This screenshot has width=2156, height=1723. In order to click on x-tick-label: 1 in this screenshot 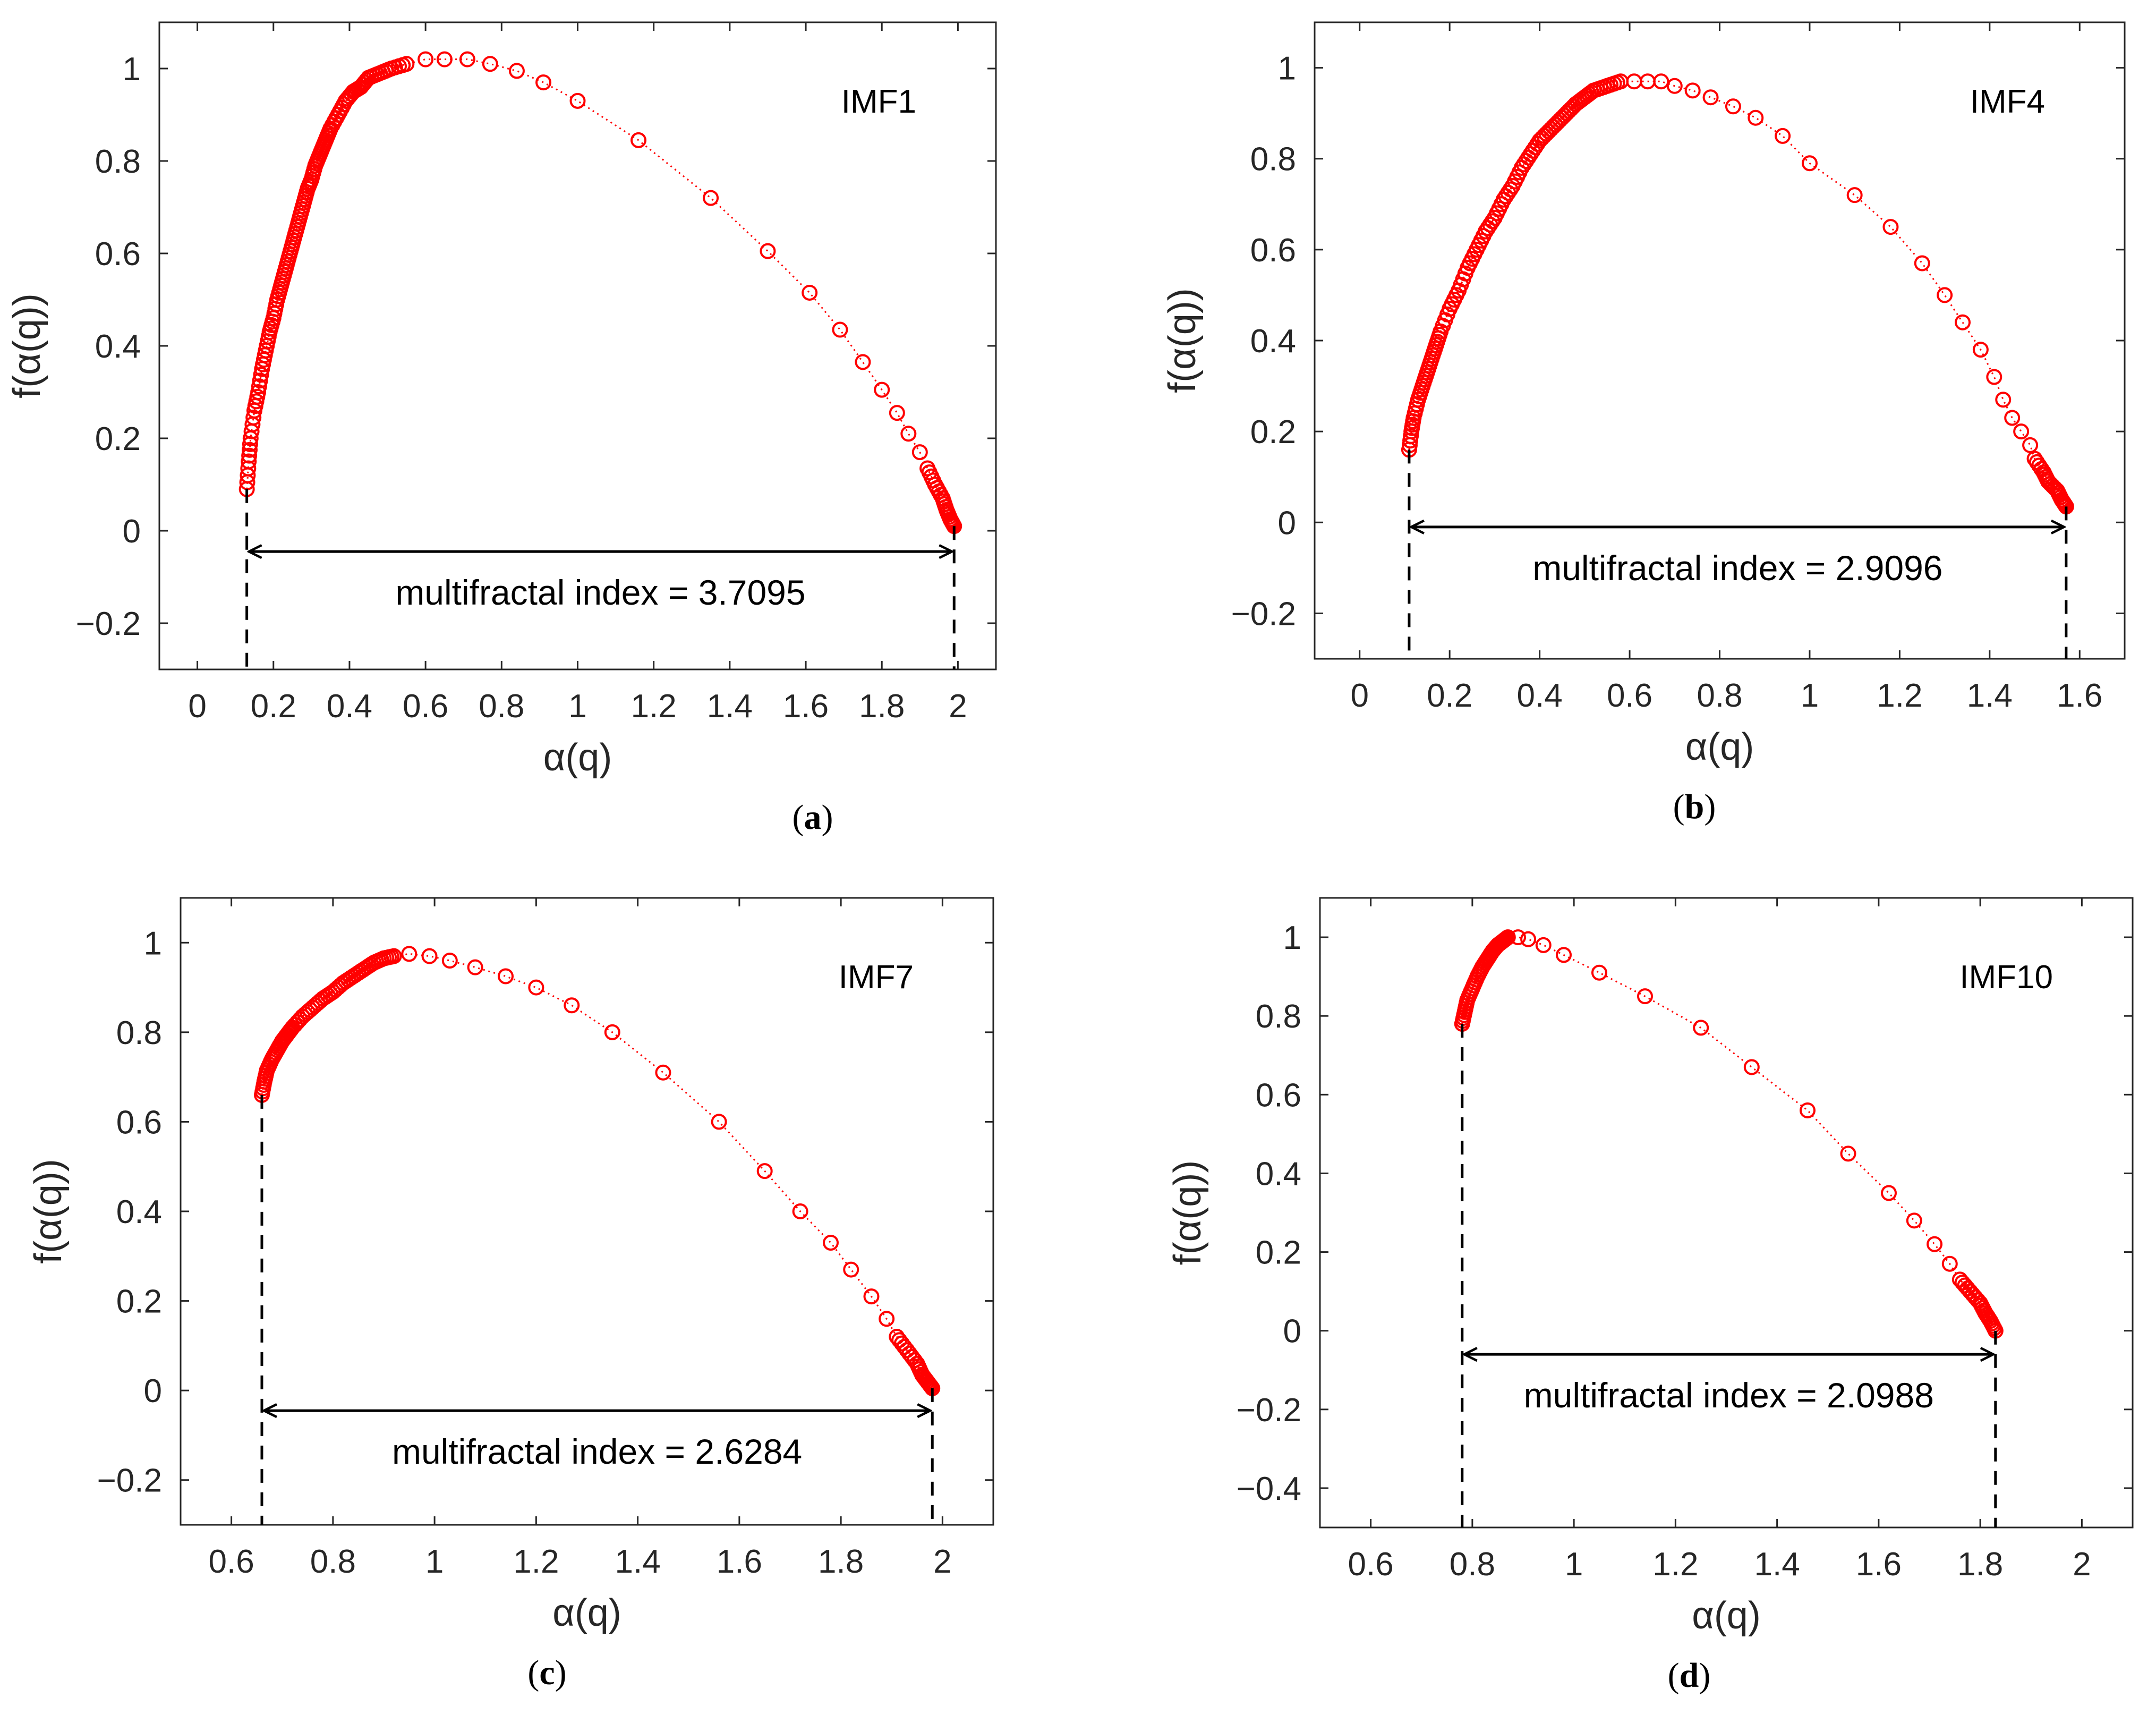, I will do `click(577, 706)`.